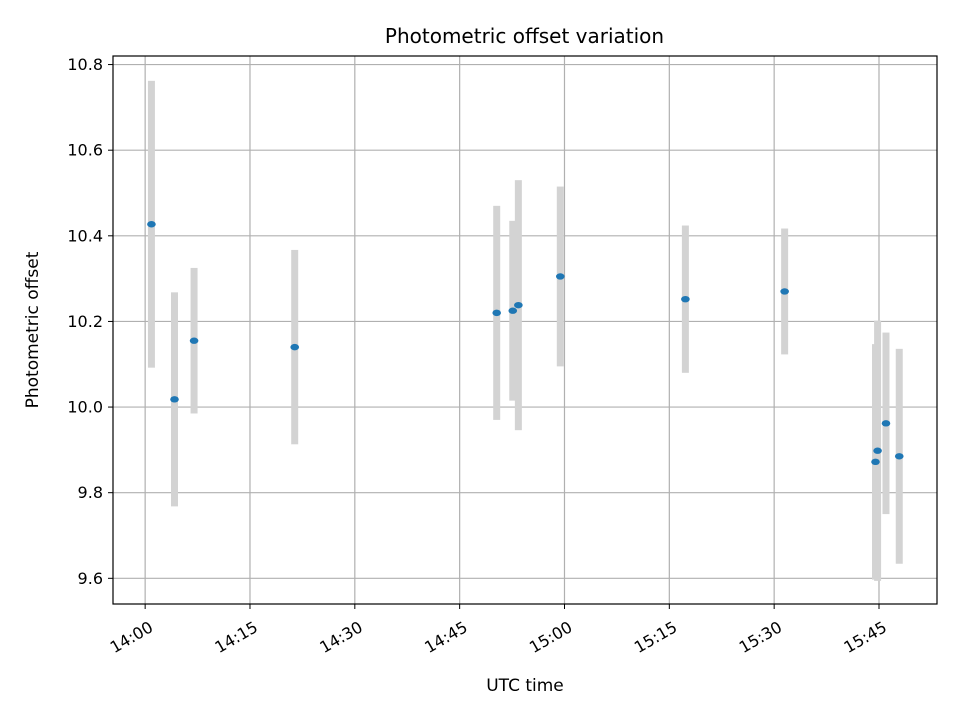  What do you see at coordinates (85, 235) in the screenshot?
I see `y-tick-label: 10.4` at bounding box center [85, 235].